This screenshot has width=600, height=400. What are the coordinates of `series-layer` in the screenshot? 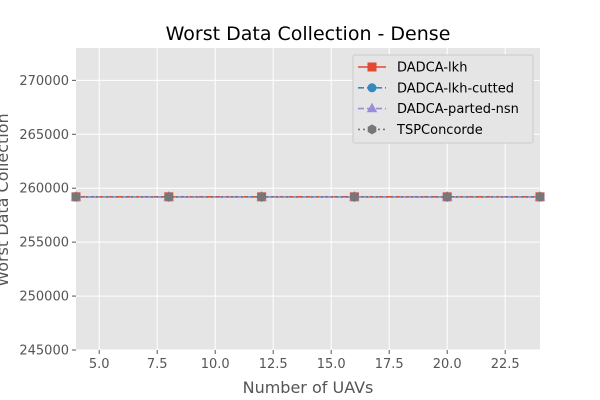 It's located at (308, 196).